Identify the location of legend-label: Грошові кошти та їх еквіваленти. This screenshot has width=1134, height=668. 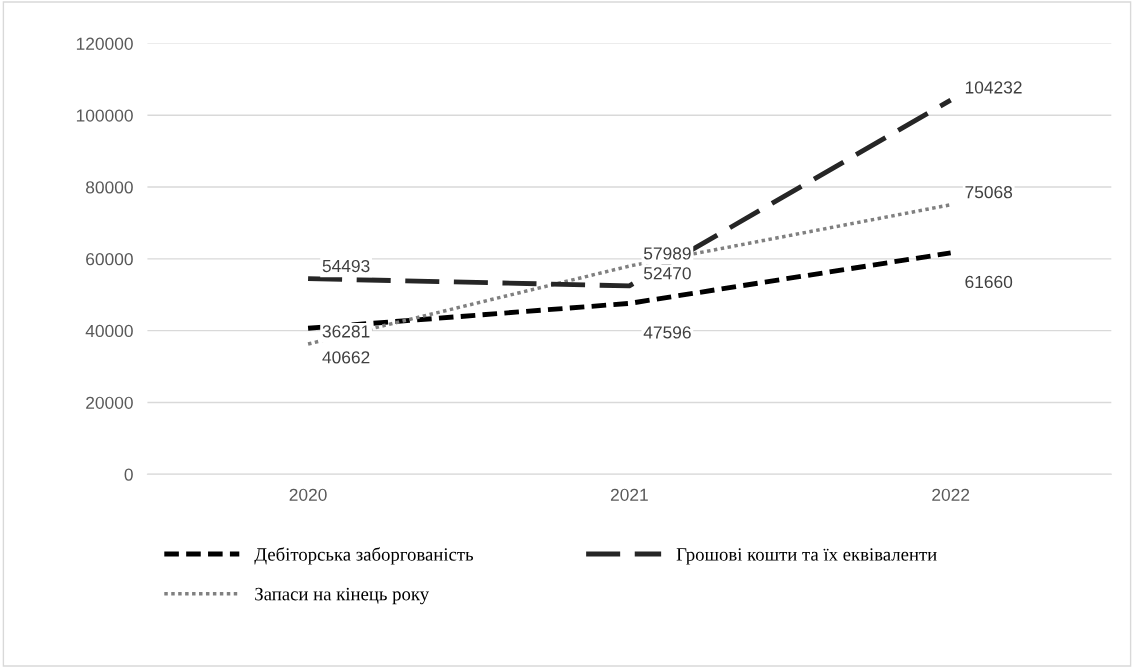
(806, 556).